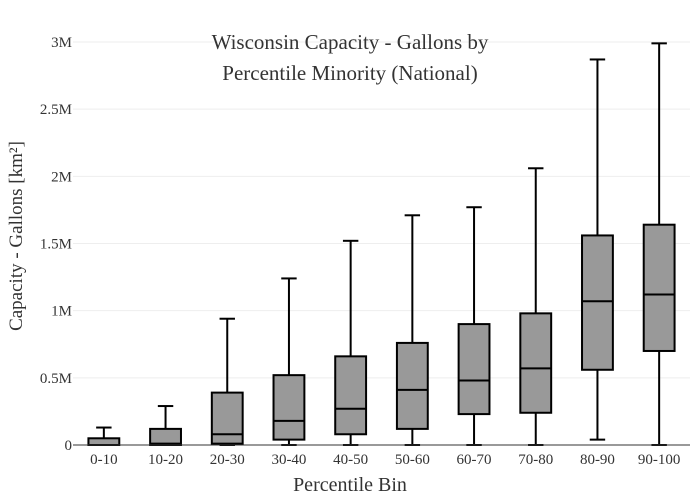 Image resolution: width=700 pixels, height=500 pixels. Describe the element at coordinates (474, 460) in the screenshot. I see `x-tick-label: 60-70` at that location.